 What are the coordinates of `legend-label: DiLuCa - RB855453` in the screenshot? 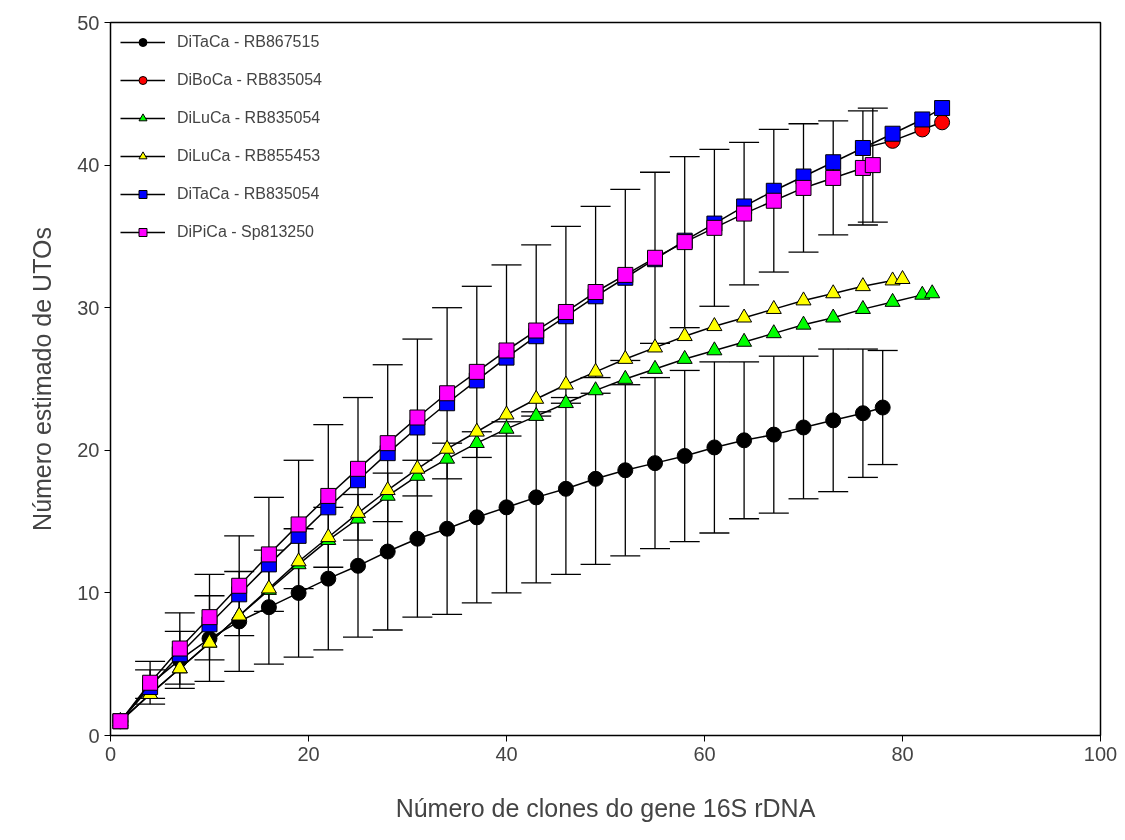 It's located at (249, 156).